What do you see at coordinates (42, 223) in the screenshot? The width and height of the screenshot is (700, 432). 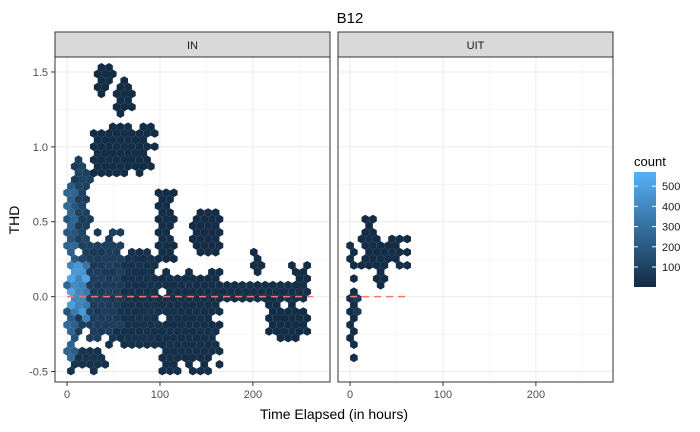 I see `y-axis: -0.5 0.0 0.5 1.0 1.5` at bounding box center [42, 223].